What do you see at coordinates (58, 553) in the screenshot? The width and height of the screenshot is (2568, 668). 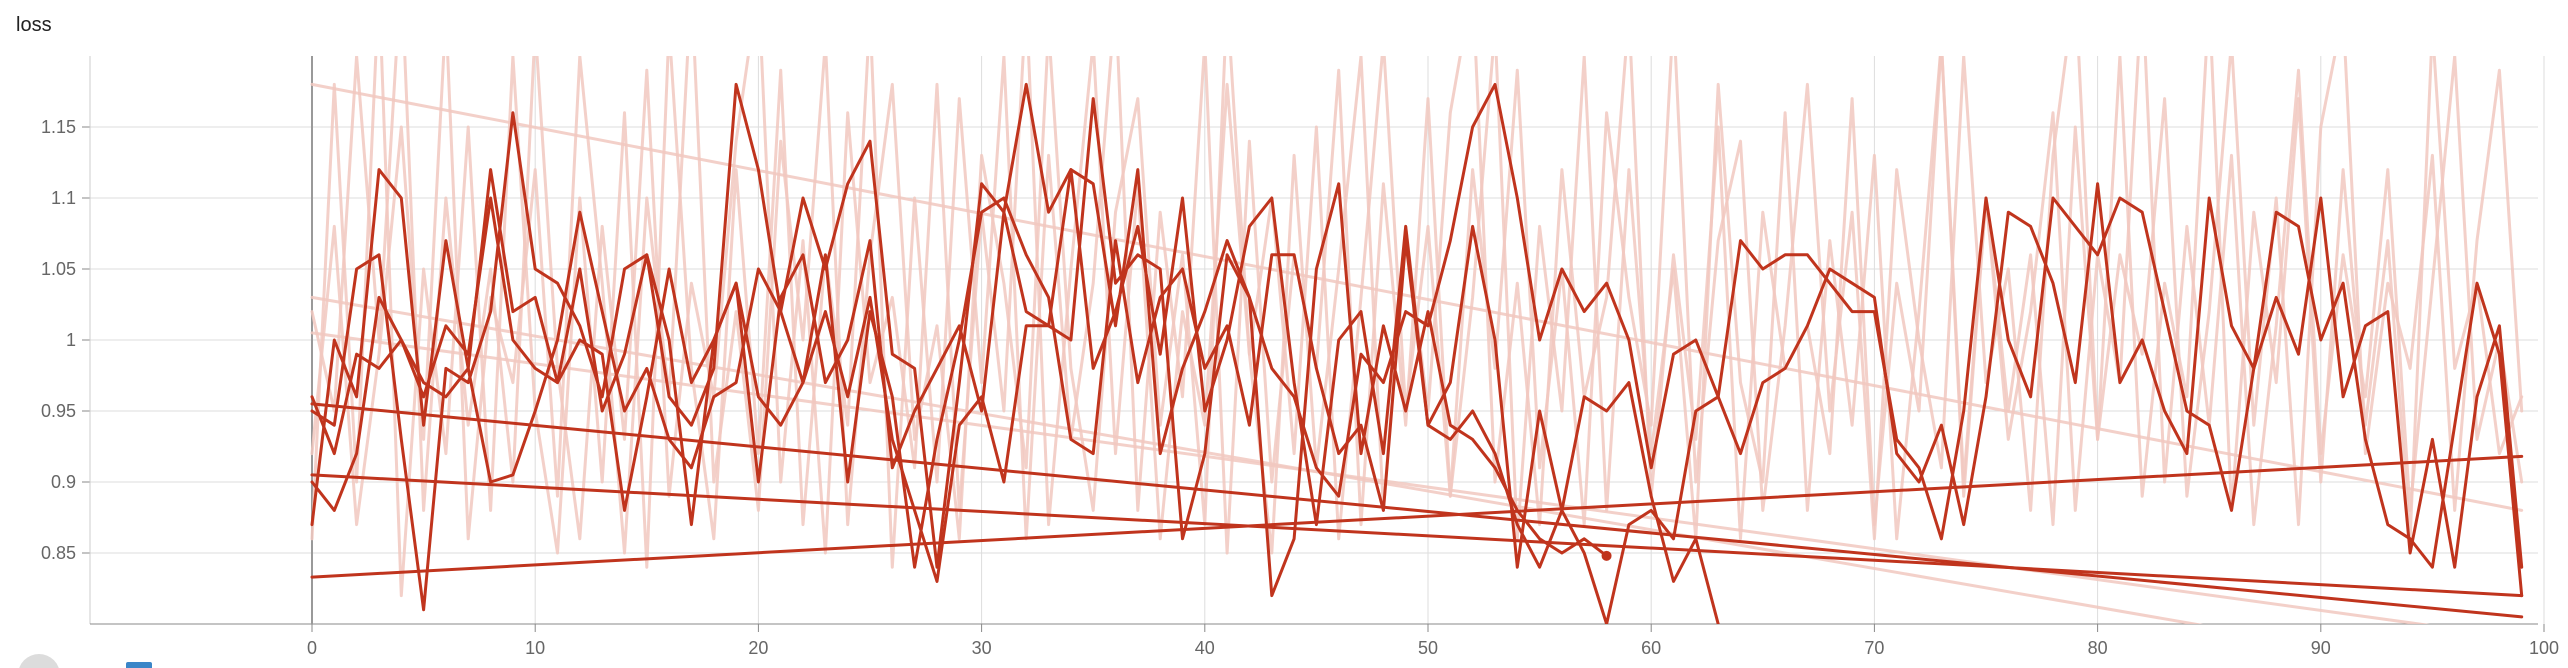 I see `y-tick-label: 0.85` at bounding box center [58, 553].